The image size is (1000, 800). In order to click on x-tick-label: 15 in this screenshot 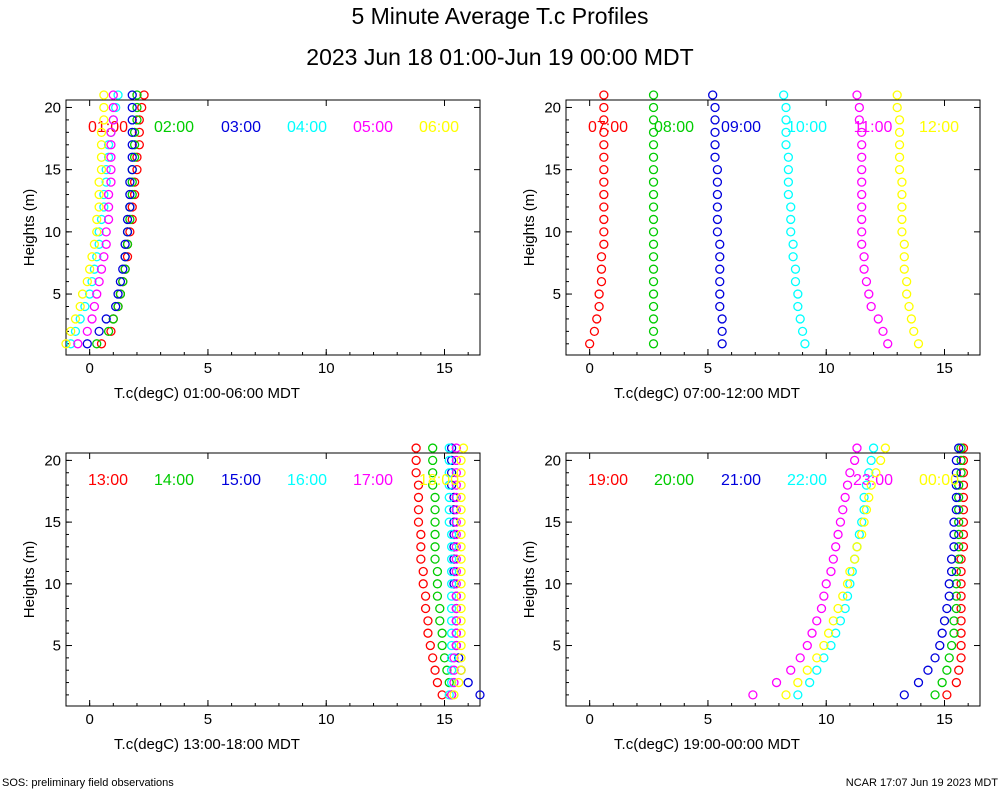, I will do `click(944, 368)`.